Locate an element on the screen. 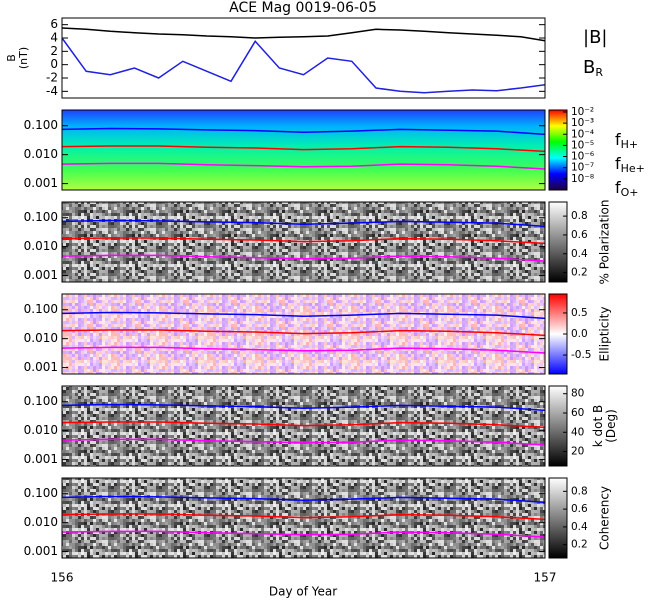 The width and height of the screenshot is (650, 600). y-tick-label: 4 is located at coordinates (54, 38).